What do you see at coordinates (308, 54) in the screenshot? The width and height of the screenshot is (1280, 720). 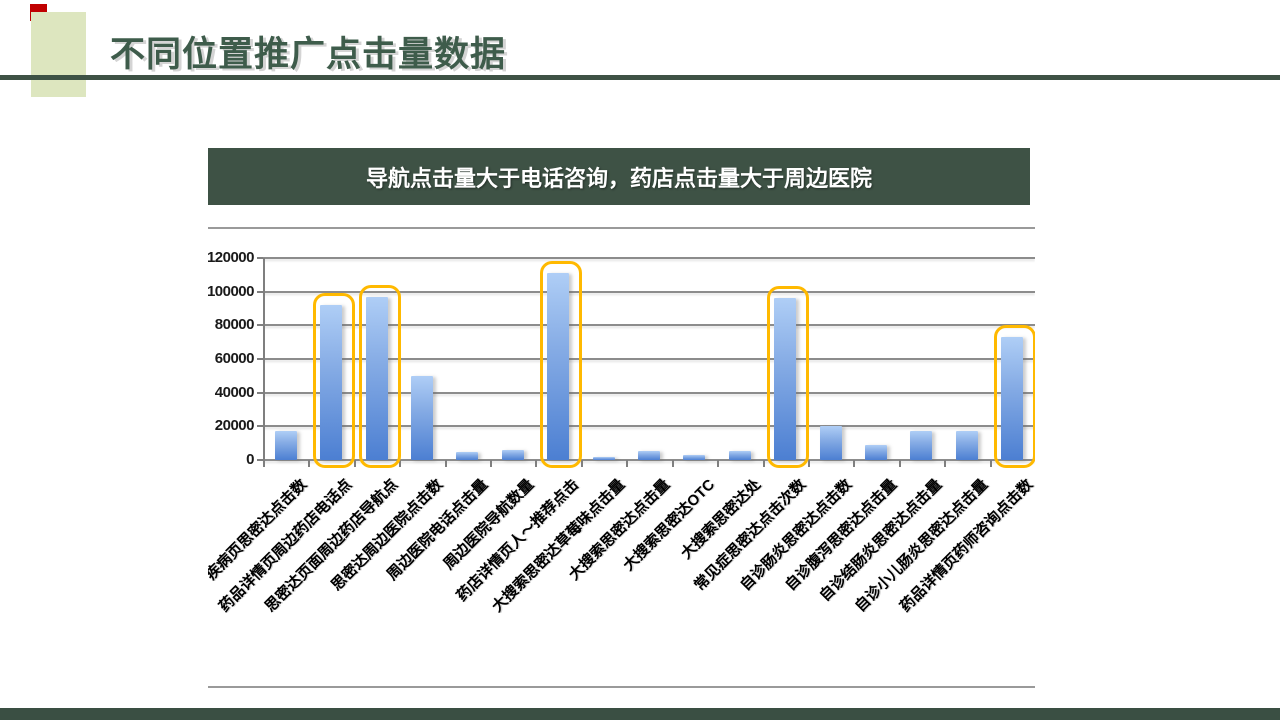 I see `page-title: 不同位置推广点击量数据` at bounding box center [308, 54].